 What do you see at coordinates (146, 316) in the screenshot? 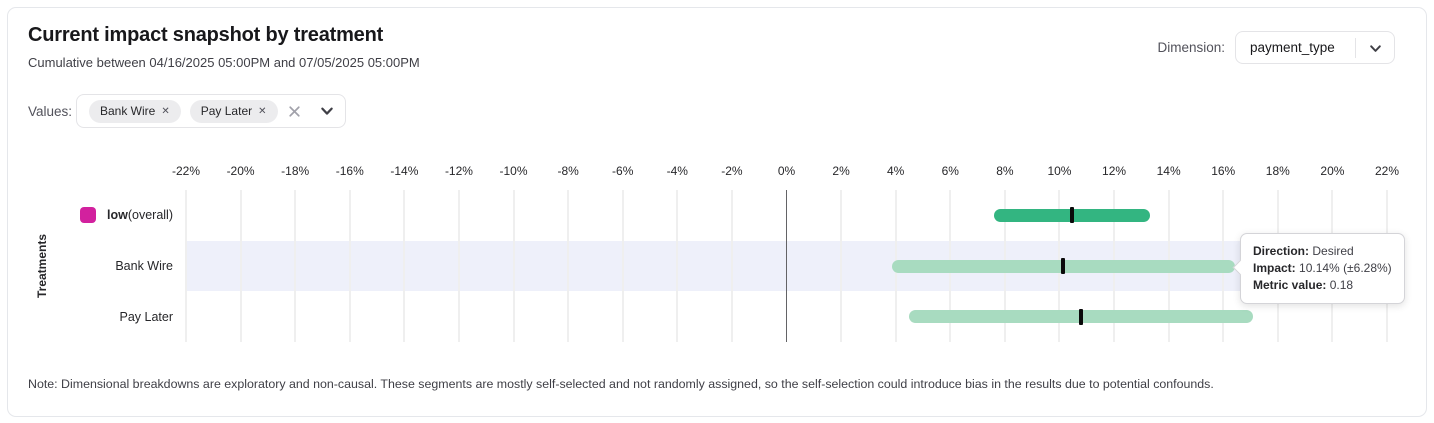
I see `row-label: Pay Later` at bounding box center [146, 316].